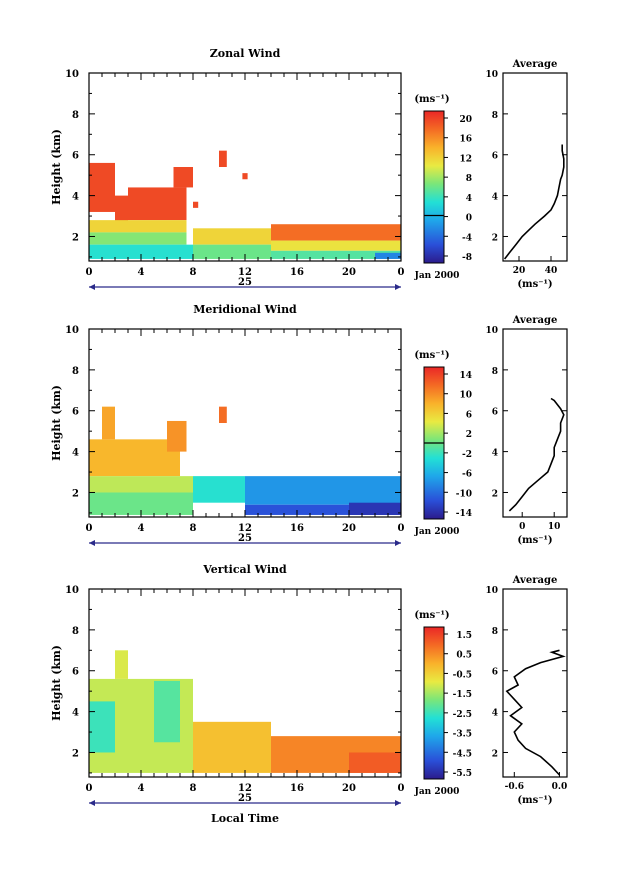  I want to click on colorbar-tick-label: 14, so click(465, 376).